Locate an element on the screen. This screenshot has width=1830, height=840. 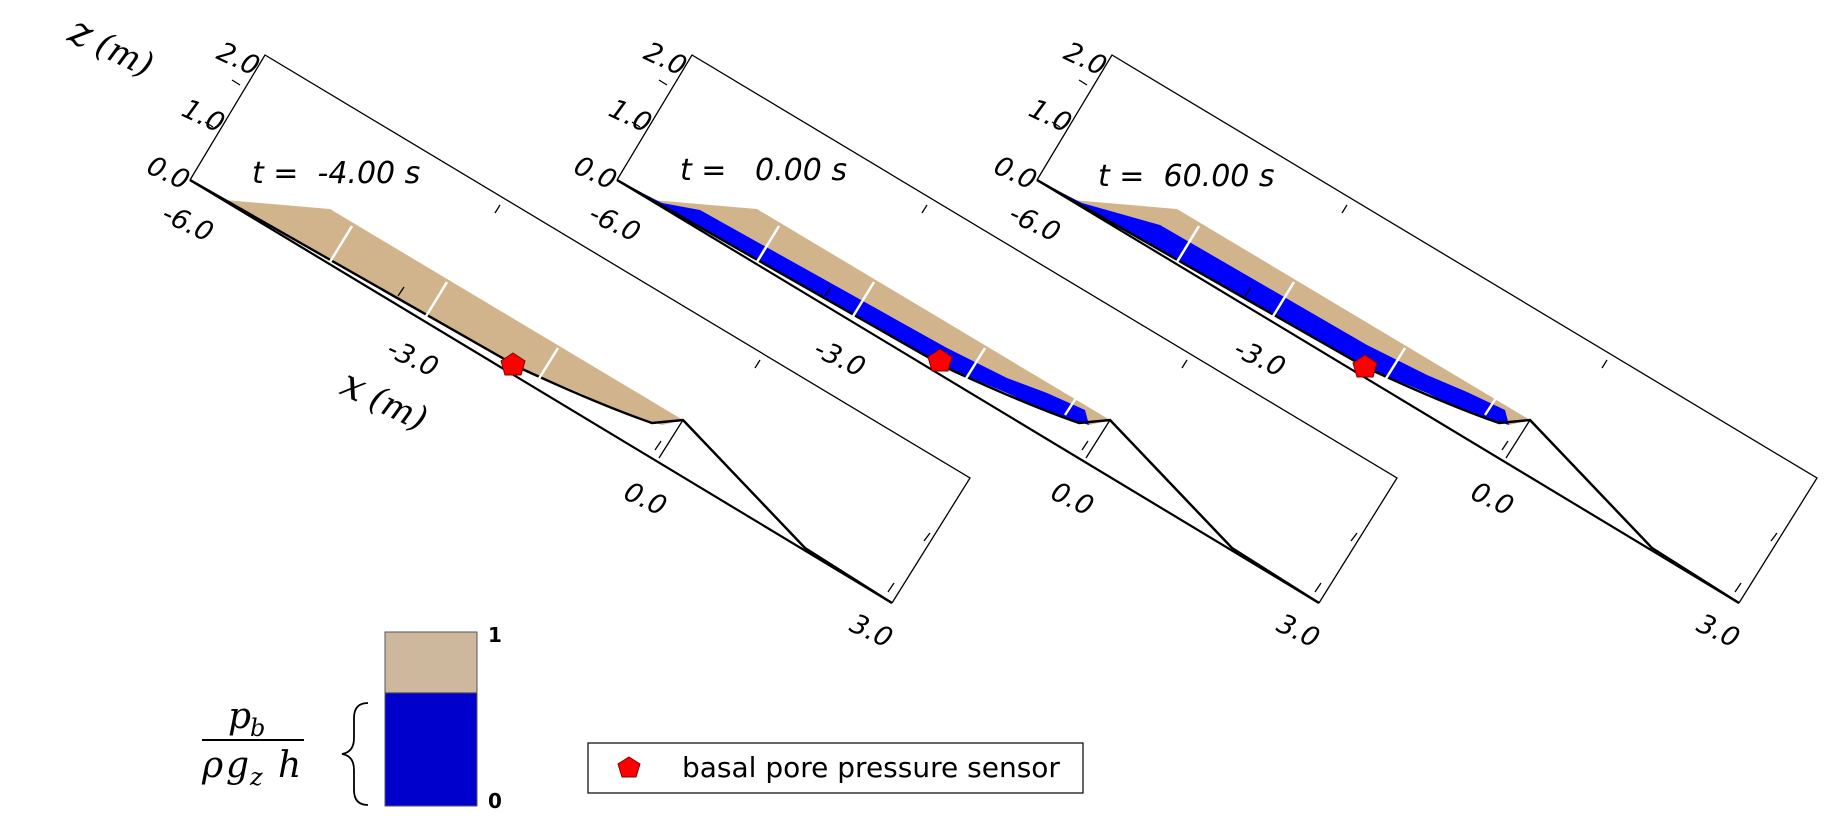
time-label: t = 60.00 s is located at coordinates (1186, 176).